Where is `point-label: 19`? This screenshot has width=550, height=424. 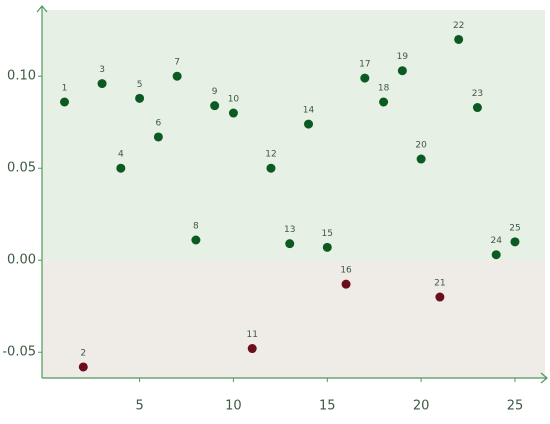 point-label: 19 is located at coordinates (403, 57).